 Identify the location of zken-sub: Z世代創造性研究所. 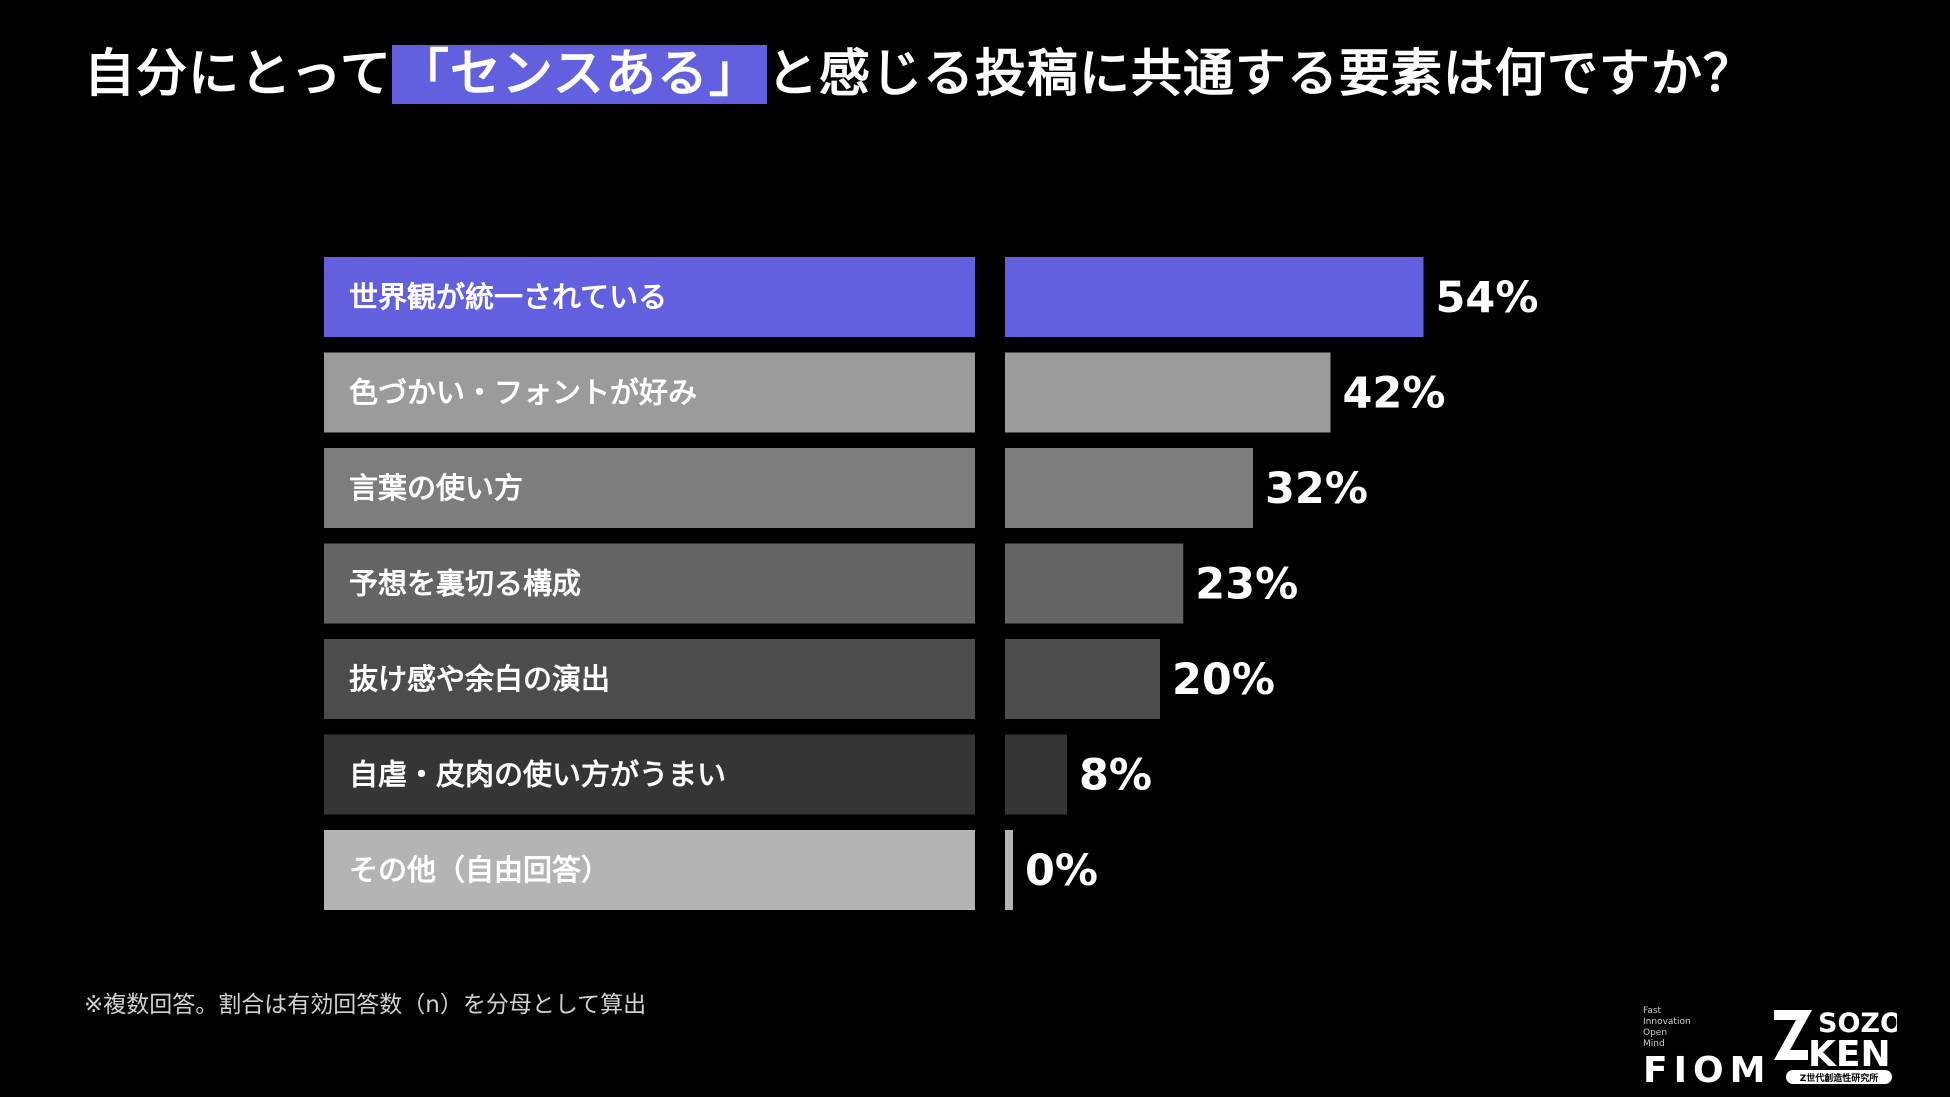
(1839, 1078).